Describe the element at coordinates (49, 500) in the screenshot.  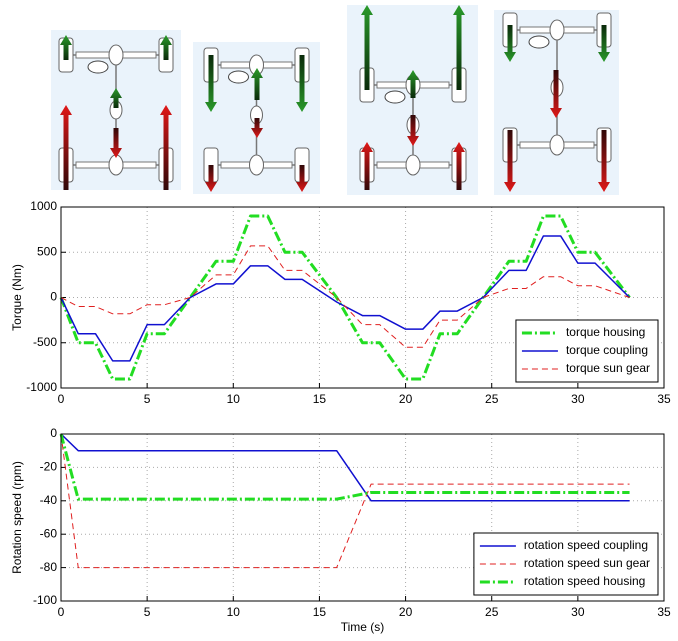
I see `y-tick-label: -40` at that location.